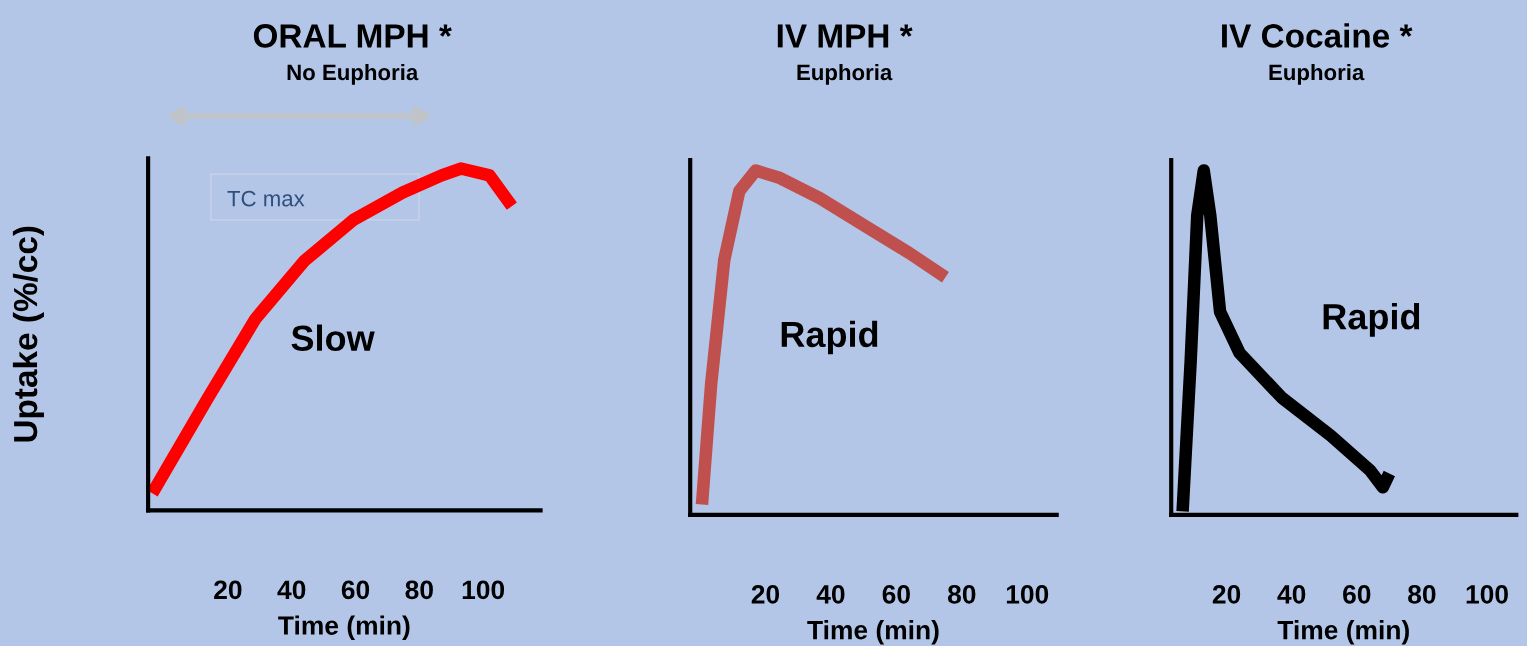 This screenshot has height=646, width=1527. What do you see at coordinates (352, 36) in the screenshot?
I see `chart-title: ORAL MPH *` at bounding box center [352, 36].